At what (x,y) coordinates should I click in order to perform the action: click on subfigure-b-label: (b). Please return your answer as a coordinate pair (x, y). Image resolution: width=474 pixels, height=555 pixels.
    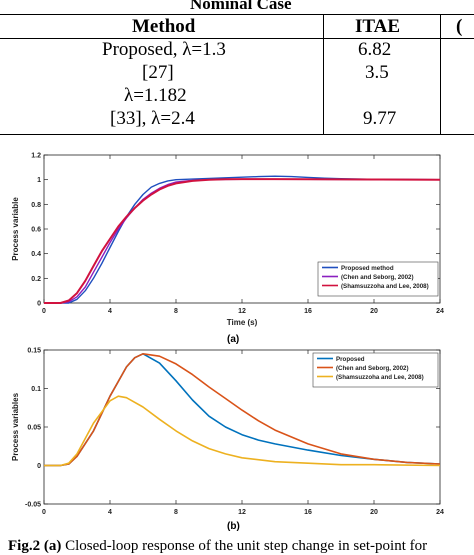
    Looking at the image, I should click on (233, 526).